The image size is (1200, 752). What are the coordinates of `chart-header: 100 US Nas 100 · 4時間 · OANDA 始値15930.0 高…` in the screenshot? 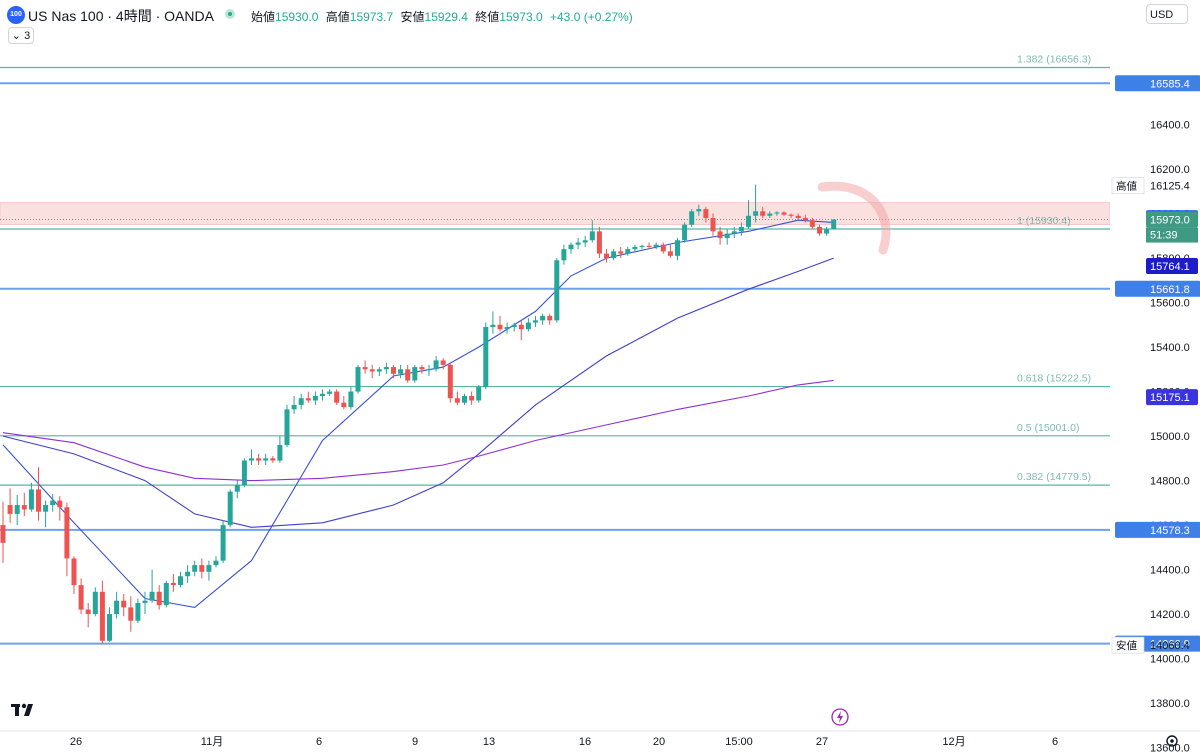 It's located at (600, 15).